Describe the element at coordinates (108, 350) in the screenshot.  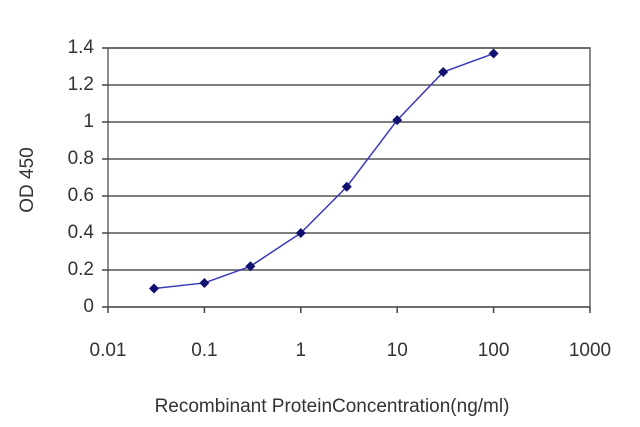
I see `x-tick-label: 0.01` at that location.